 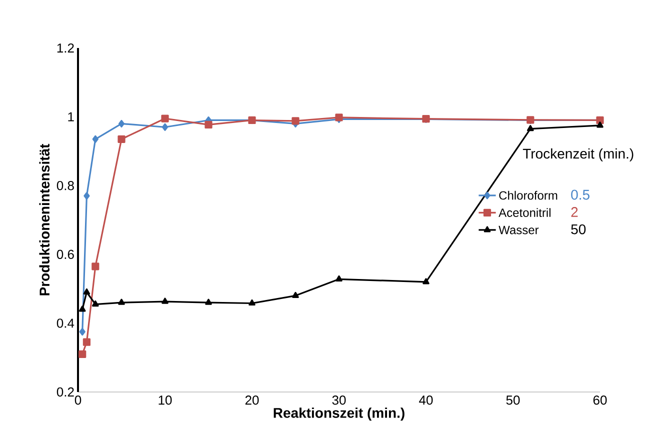 What do you see at coordinates (528, 195) in the screenshot?
I see `legend-label: Chloroform` at bounding box center [528, 195].